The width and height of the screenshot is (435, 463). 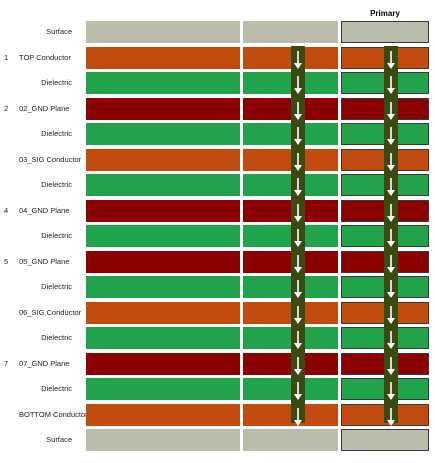 What do you see at coordinates (50, 159) in the screenshot?
I see `layer-name: 03_SIG Conductor` at bounding box center [50, 159].